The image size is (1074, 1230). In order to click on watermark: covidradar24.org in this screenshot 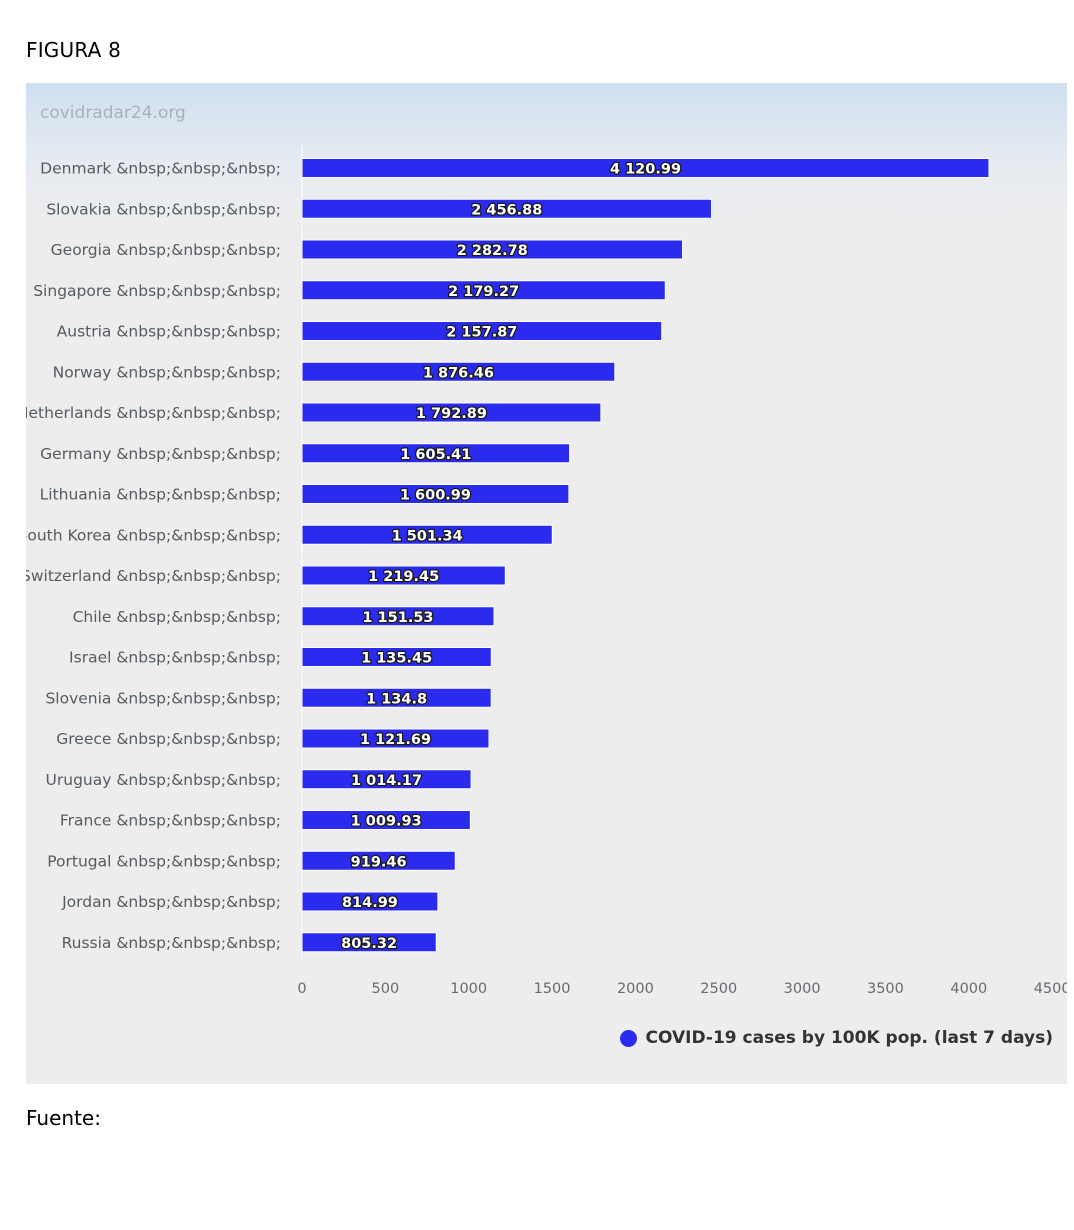, I will do `click(113, 113)`.